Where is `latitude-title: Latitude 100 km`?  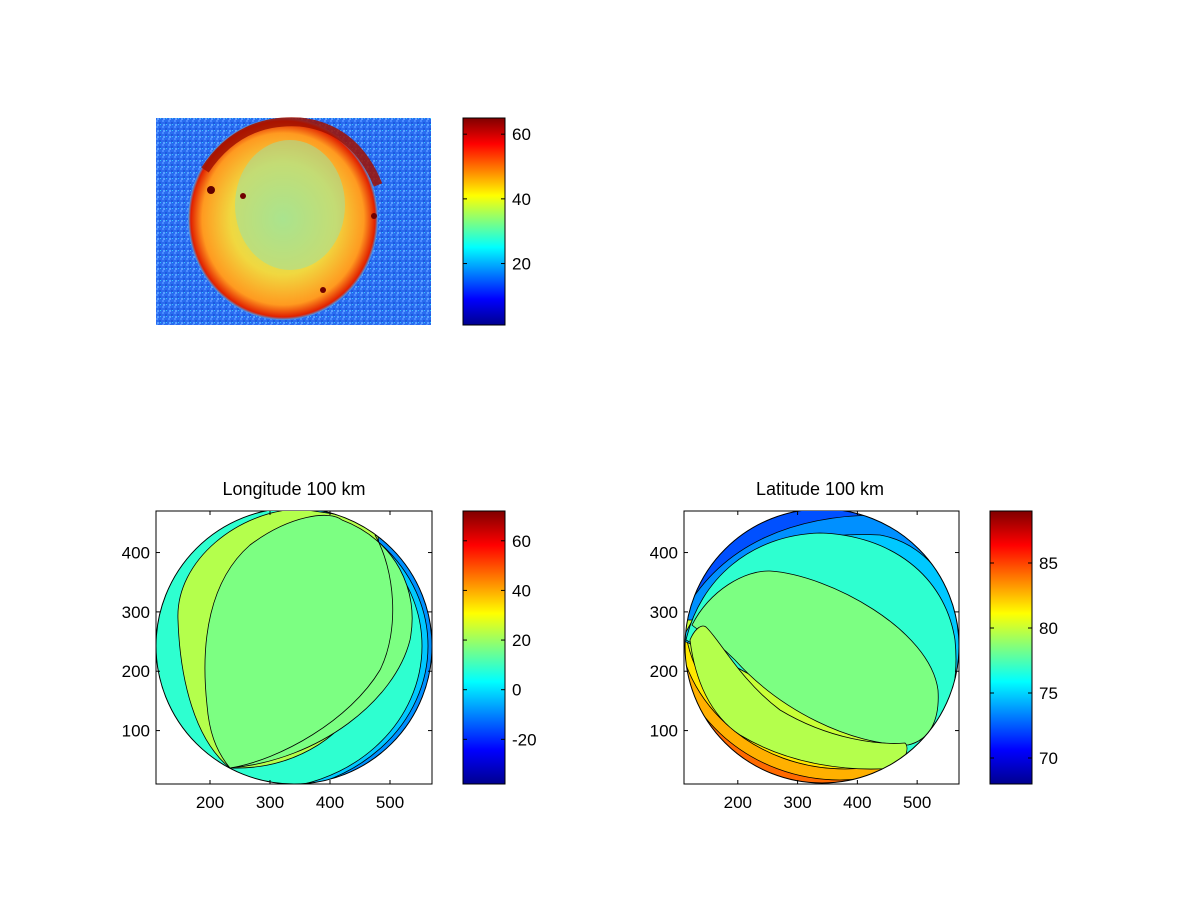 latitude-title: Latitude 100 km is located at coordinates (820, 489).